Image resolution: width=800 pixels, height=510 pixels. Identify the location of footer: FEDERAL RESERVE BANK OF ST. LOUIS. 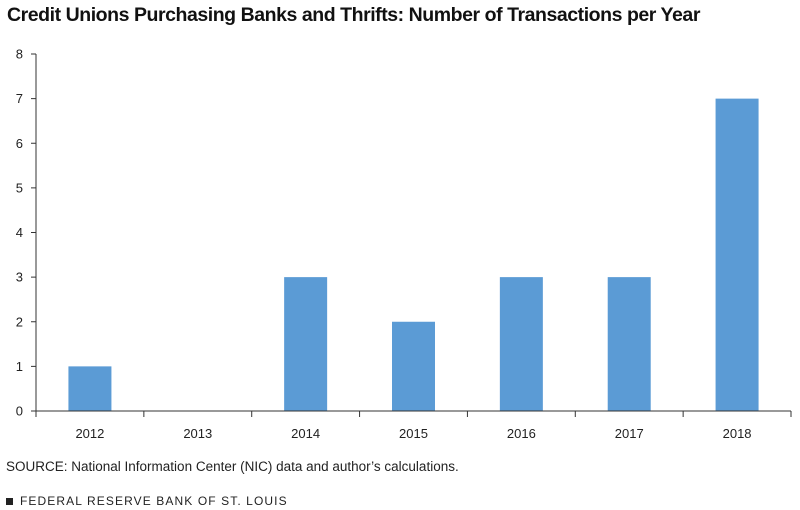
(147, 501).